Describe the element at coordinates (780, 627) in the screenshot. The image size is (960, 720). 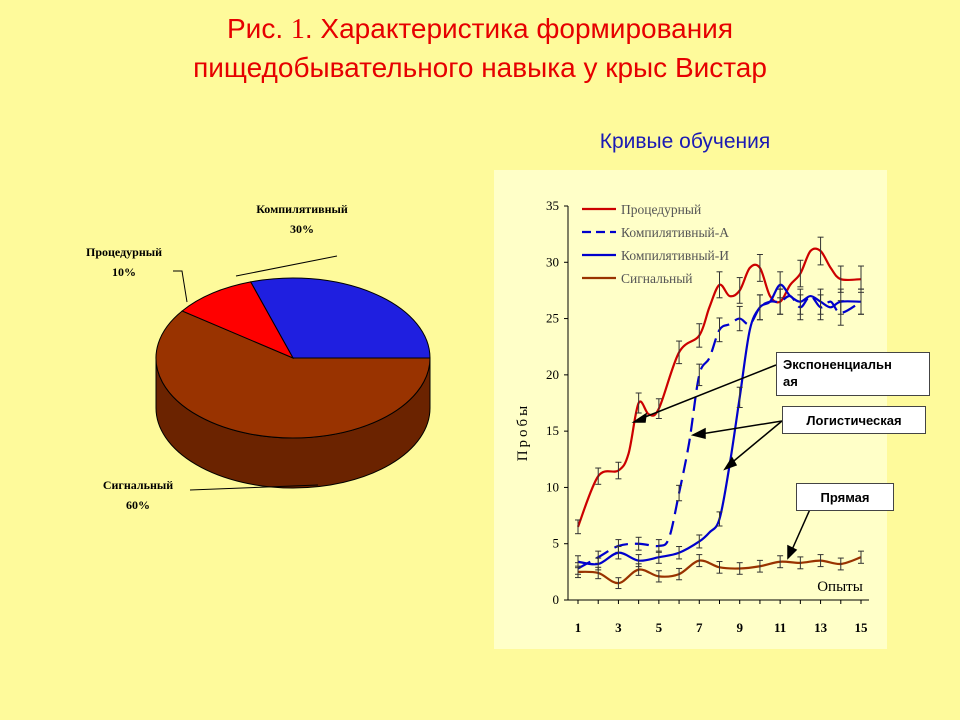
I see `x-tick-label: 11` at that location.